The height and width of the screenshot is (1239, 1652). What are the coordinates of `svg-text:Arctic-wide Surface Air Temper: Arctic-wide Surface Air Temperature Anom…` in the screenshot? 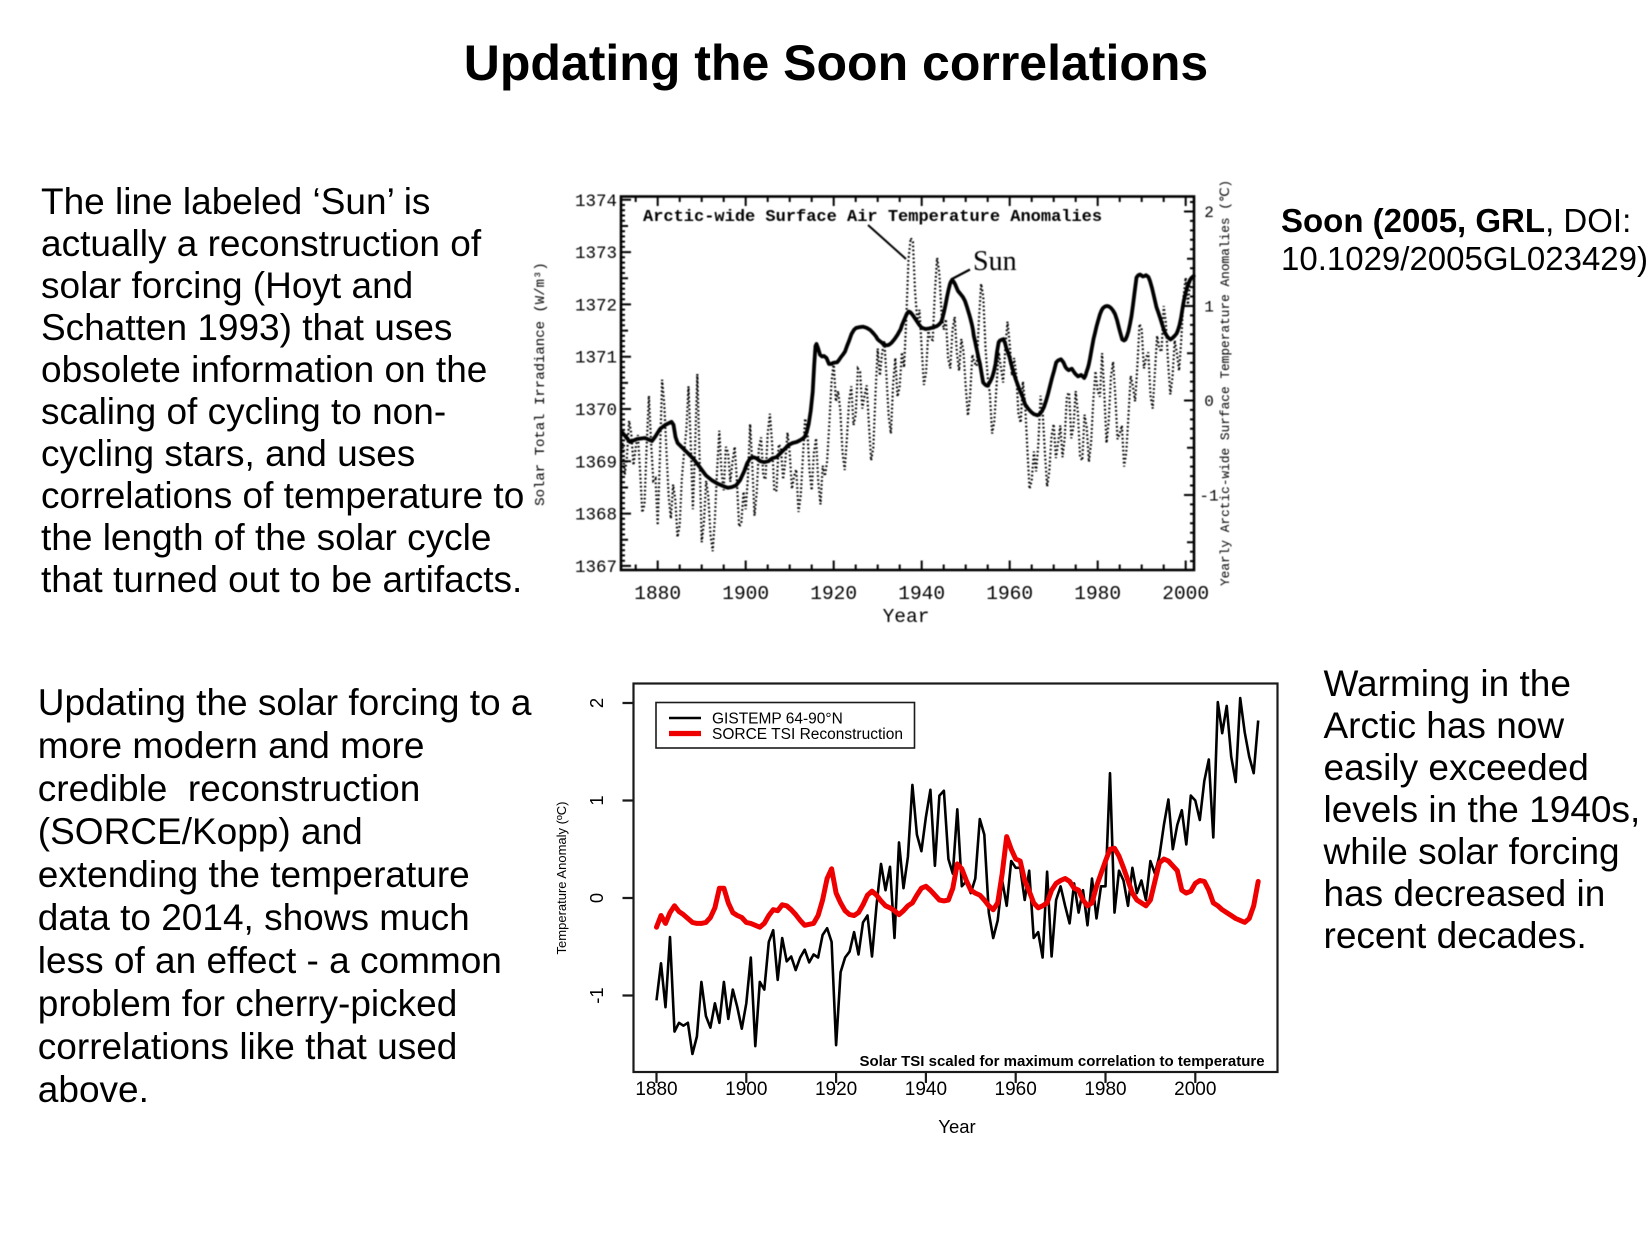 It's located at (872, 217).